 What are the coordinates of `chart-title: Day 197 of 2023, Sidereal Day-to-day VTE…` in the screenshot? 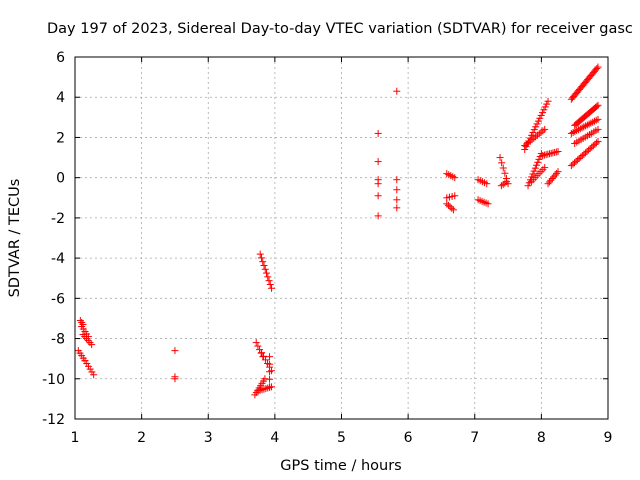 It's located at (340, 29).